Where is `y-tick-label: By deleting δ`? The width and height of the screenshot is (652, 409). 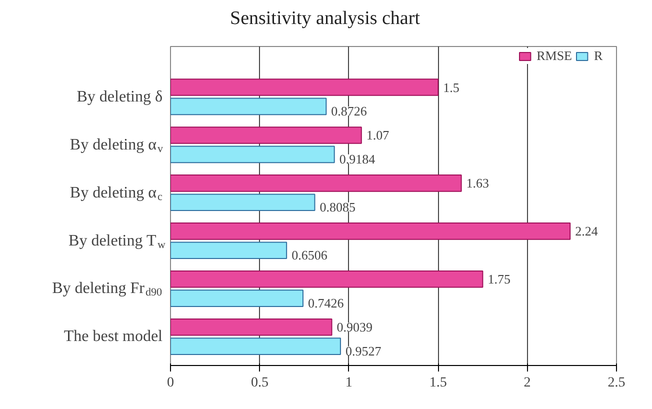 y-tick-label: By deleting δ is located at coordinates (119, 97).